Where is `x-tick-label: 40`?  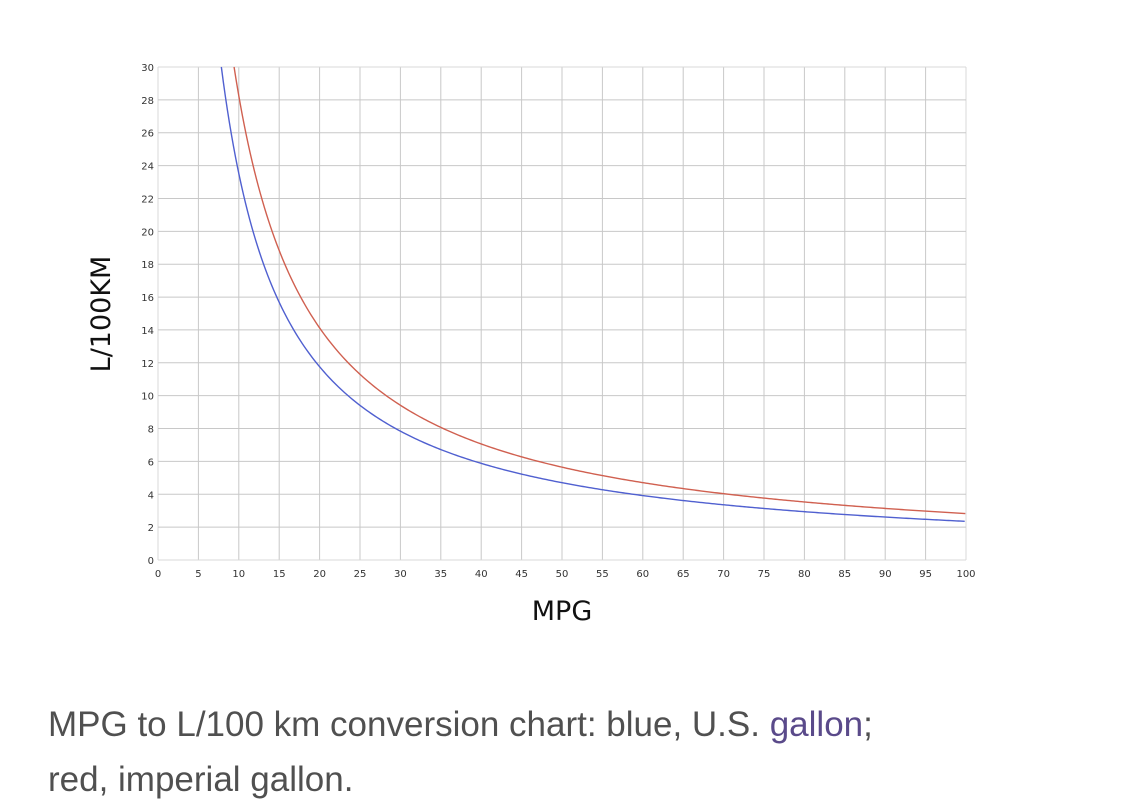
x-tick-label: 40 is located at coordinates (481, 574).